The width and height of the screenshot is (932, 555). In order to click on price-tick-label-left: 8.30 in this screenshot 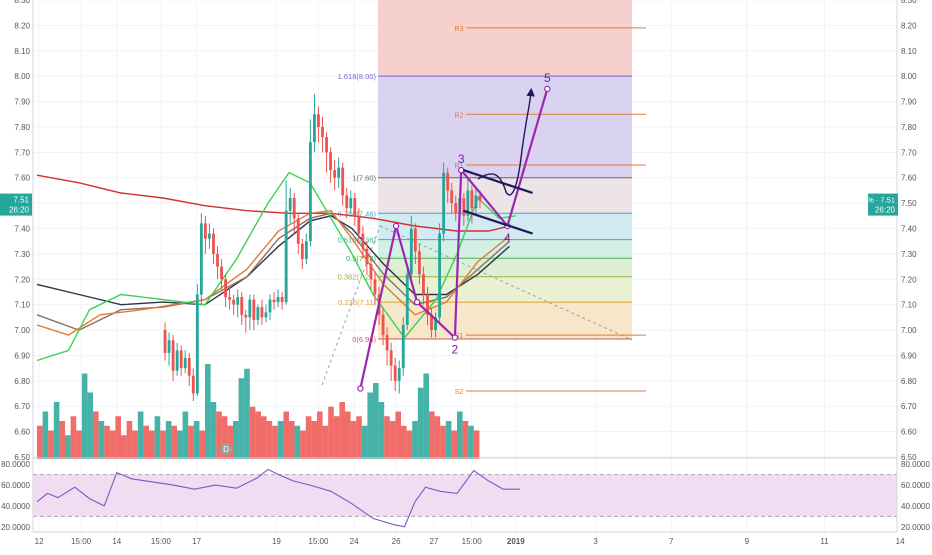, I will do `click(22, 2)`.